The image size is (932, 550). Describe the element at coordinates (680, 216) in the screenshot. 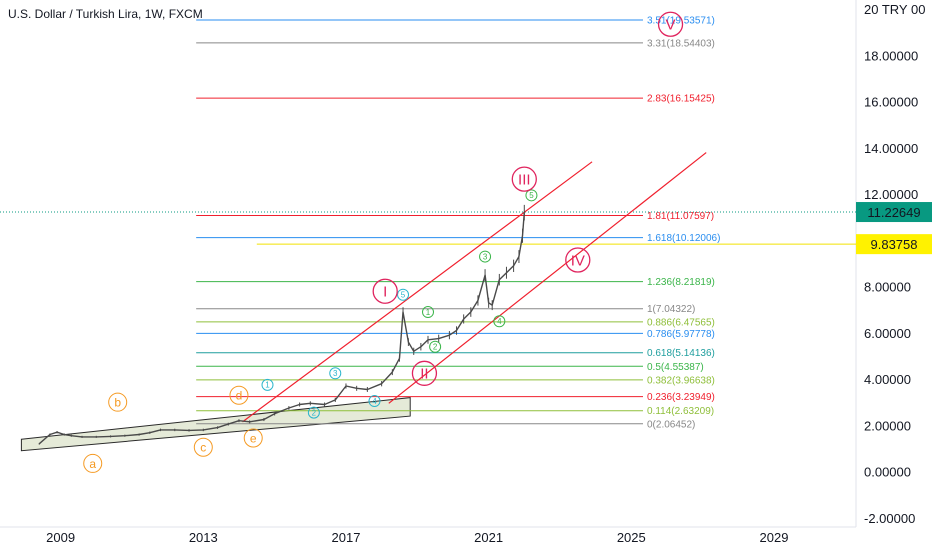

I see `fib-level-label: 1.81(11.07597)` at that location.